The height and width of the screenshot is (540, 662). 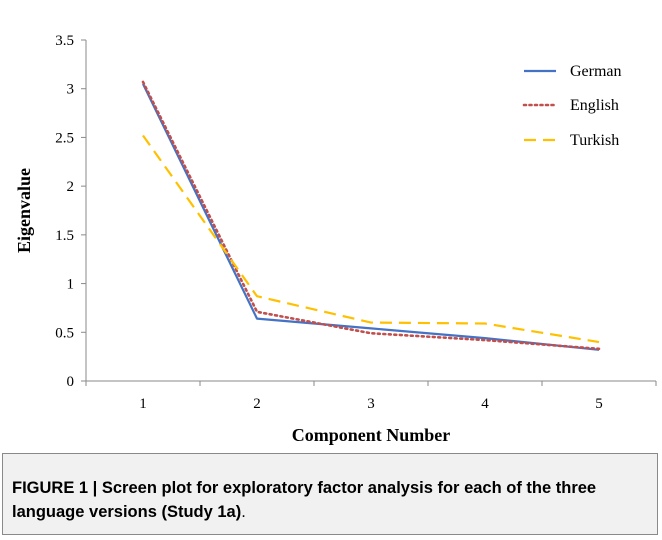 What do you see at coordinates (371, 435) in the screenshot?
I see `x-axis-title: Component Number` at bounding box center [371, 435].